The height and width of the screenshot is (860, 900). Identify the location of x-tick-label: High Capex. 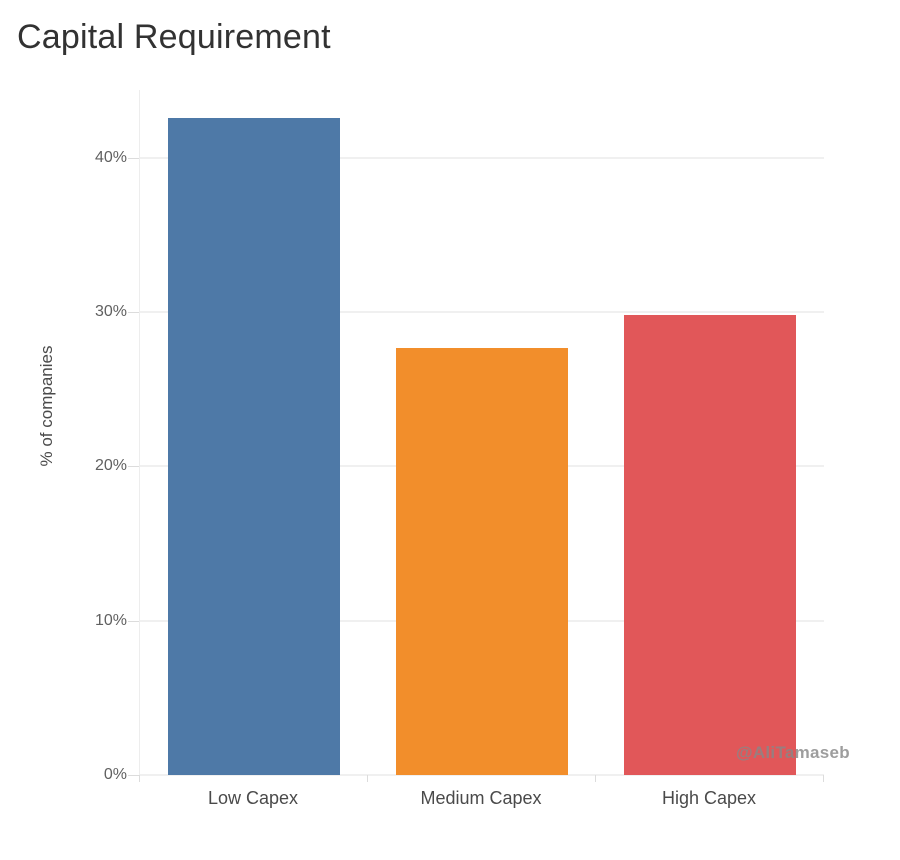
(709, 798).